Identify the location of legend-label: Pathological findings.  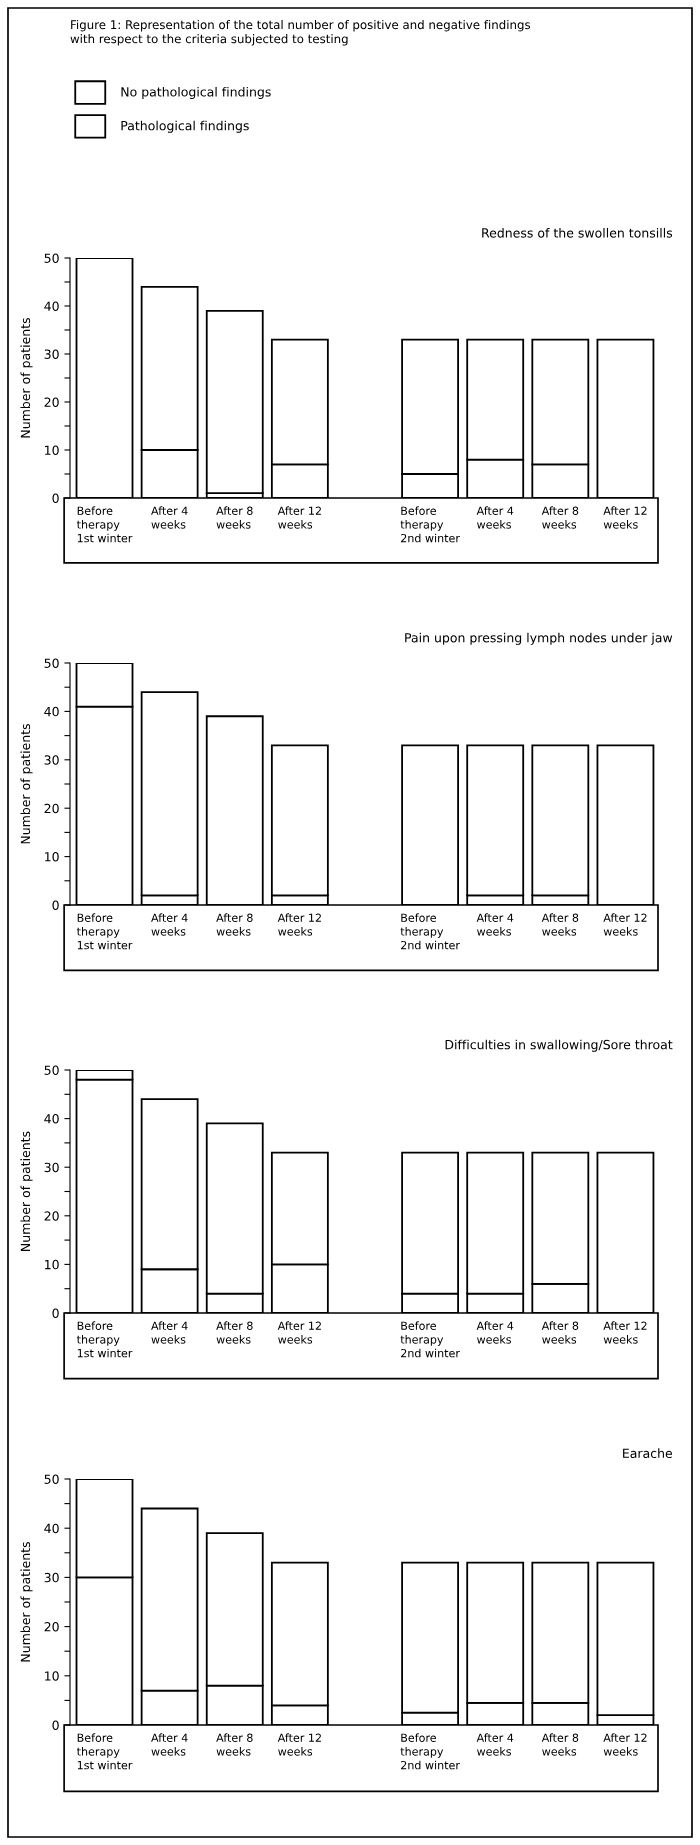
(185, 126).